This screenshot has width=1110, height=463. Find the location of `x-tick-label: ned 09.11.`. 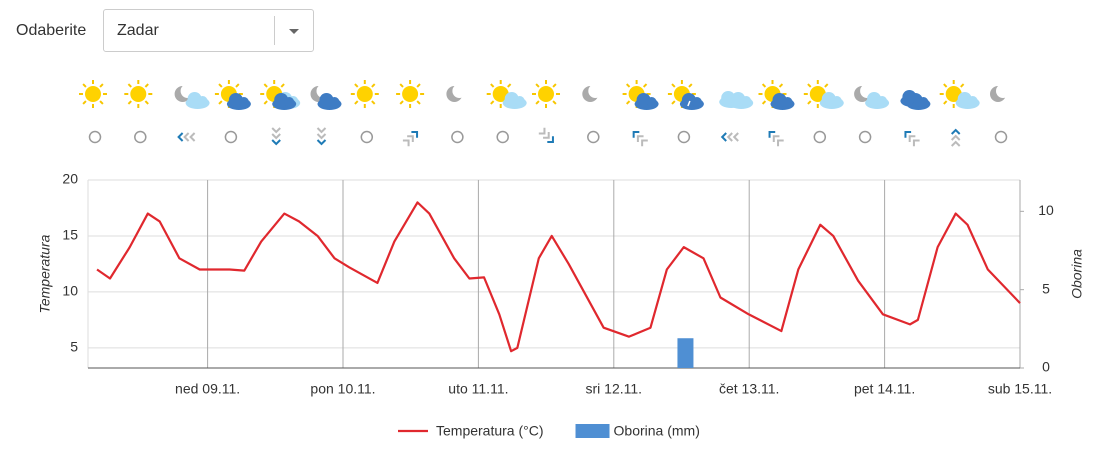

x-tick-label: ned 09.11. is located at coordinates (207, 389).